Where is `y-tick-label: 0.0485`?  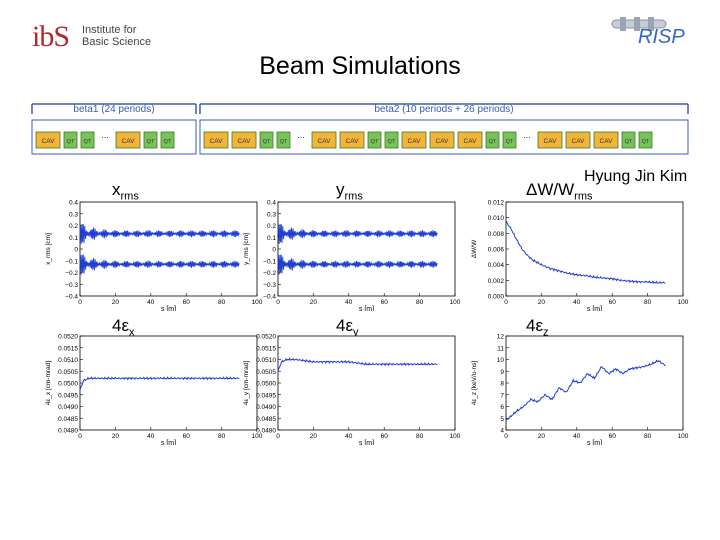 y-tick-label: 0.0485 is located at coordinates (68, 419).